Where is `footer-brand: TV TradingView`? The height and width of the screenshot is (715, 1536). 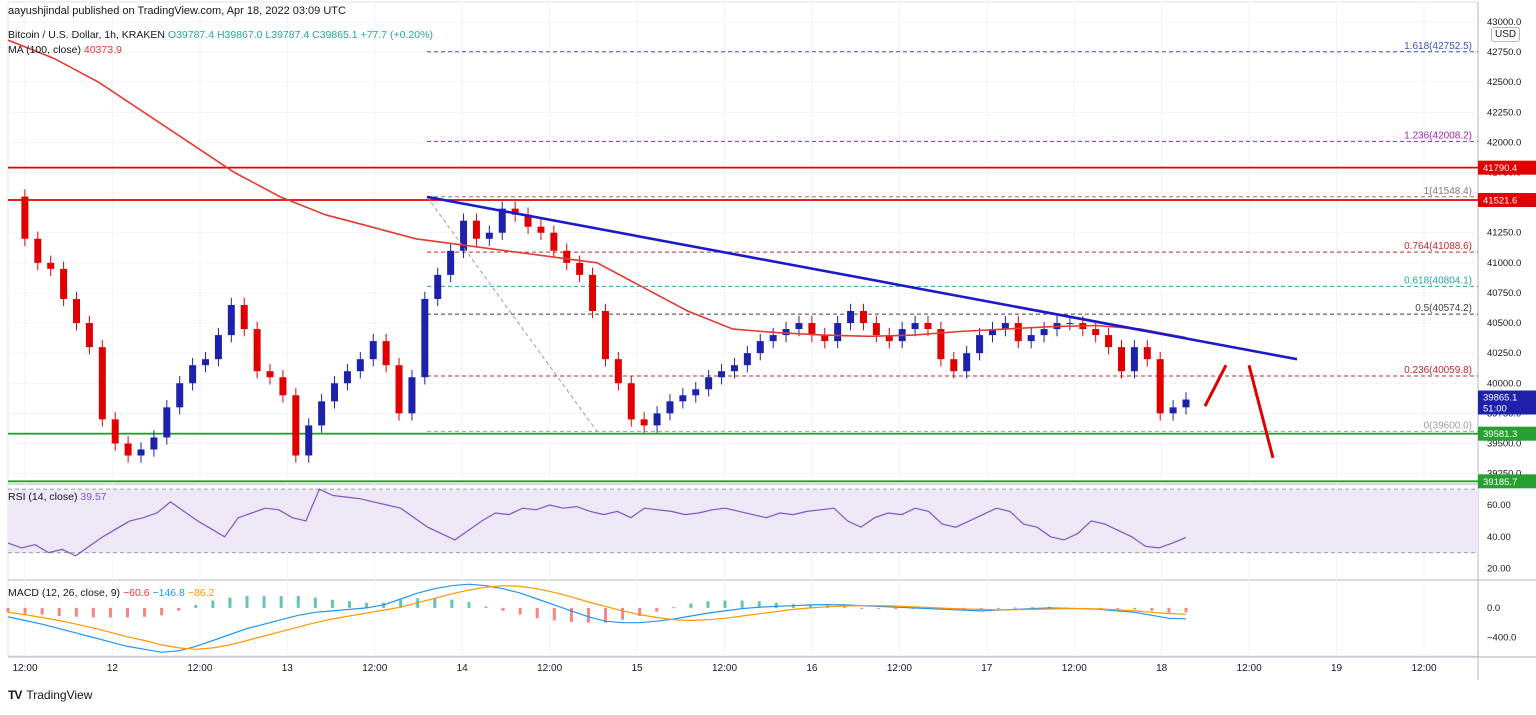
footer-brand: TV TradingView is located at coordinates (50, 695).